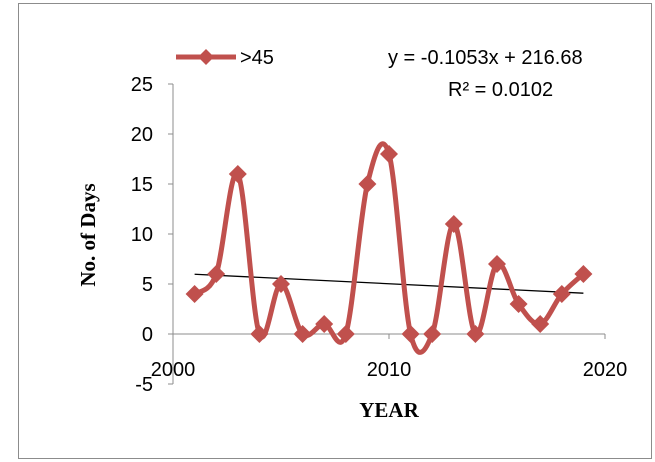 The width and height of the screenshot is (655, 462). I want to click on y-axis-label: No. of Days, so click(88, 234).